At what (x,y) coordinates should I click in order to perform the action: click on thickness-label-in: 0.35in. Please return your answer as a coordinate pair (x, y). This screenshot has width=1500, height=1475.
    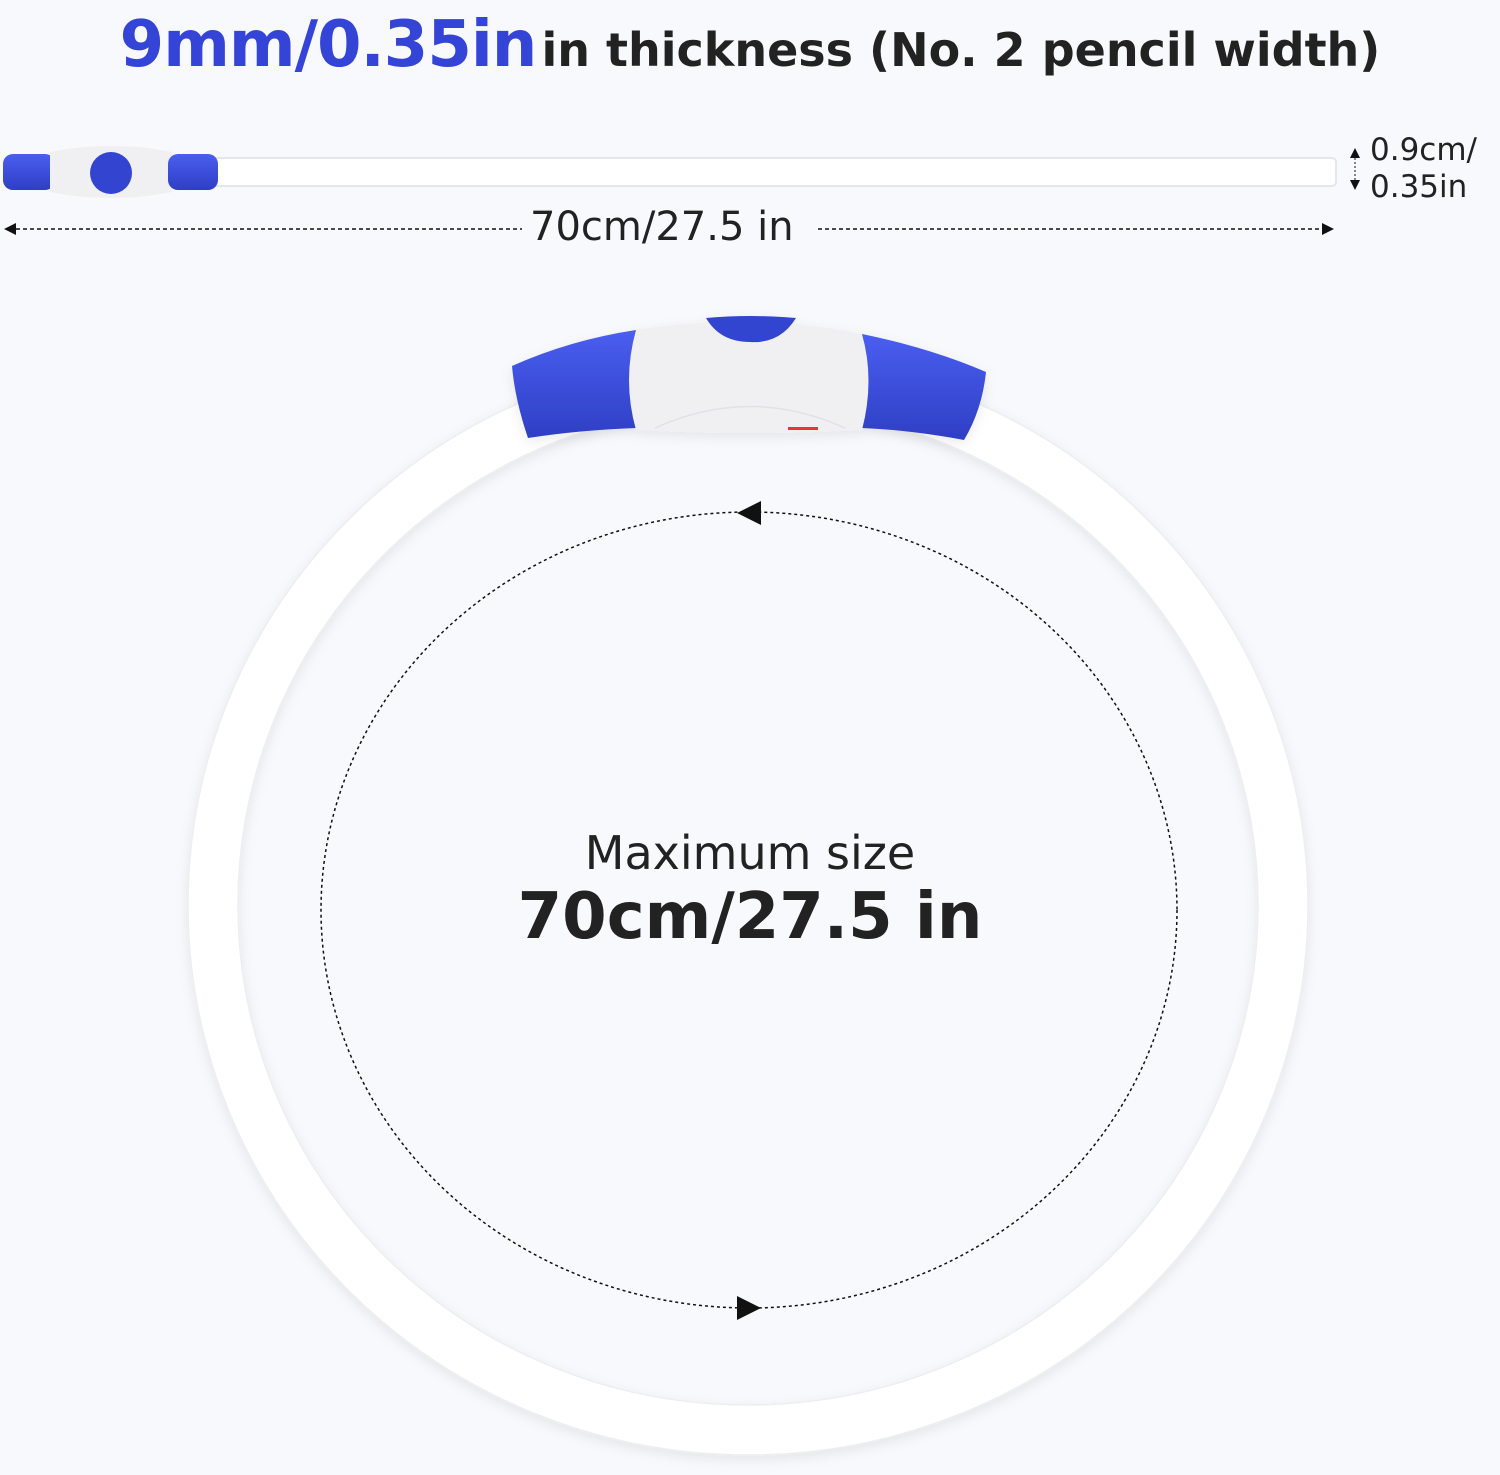
    Looking at the image, I should click on (1419, 187).